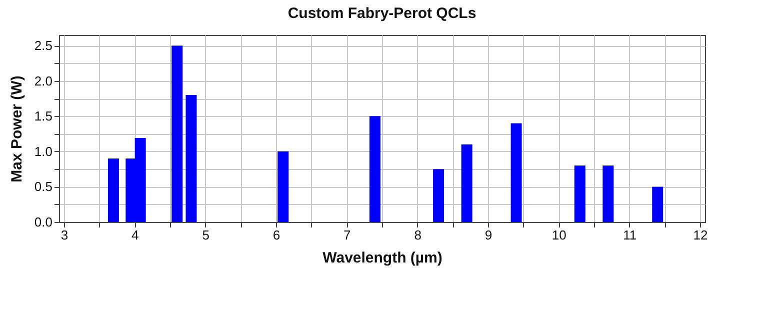  I want to click on y-tick-label: 0.0, so click(43, 222).